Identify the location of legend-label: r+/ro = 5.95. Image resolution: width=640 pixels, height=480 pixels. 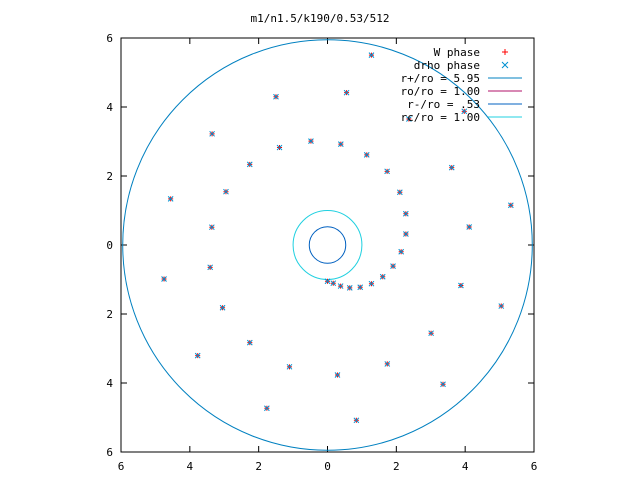
(440, 78).